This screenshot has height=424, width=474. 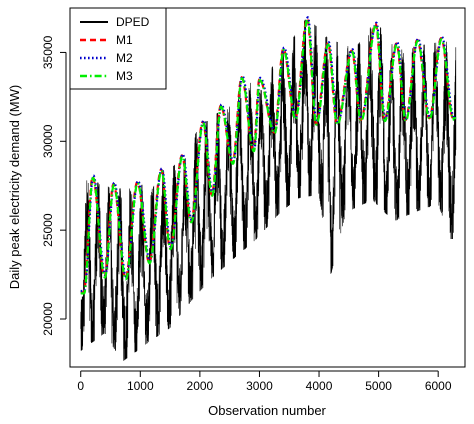 I want to click on y-axis-title: Daily peak electricity demand (MW), so click(x=14, y=187).